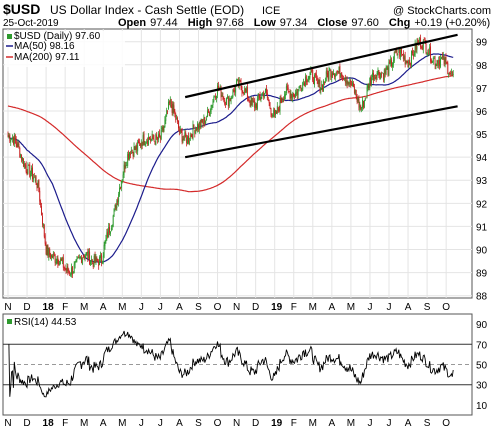 This screenshot has width=497, height=429. Describe the element at coordinates (482, 274) in the screenshot. I see `price-tick-label: 89` at that location.